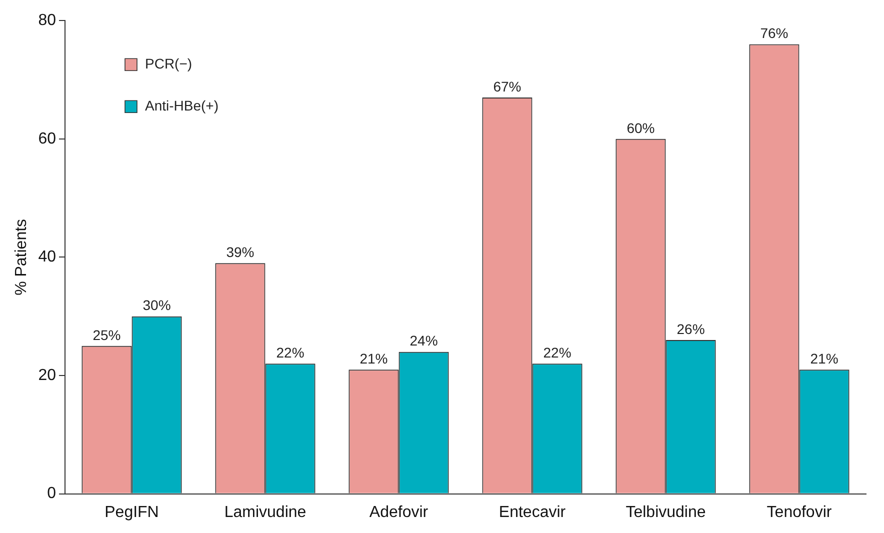  What do you see at coordinates (21, 257) in the screenshot?
I see `y-axis-title: % Patients` at bounding box center [21, 257].